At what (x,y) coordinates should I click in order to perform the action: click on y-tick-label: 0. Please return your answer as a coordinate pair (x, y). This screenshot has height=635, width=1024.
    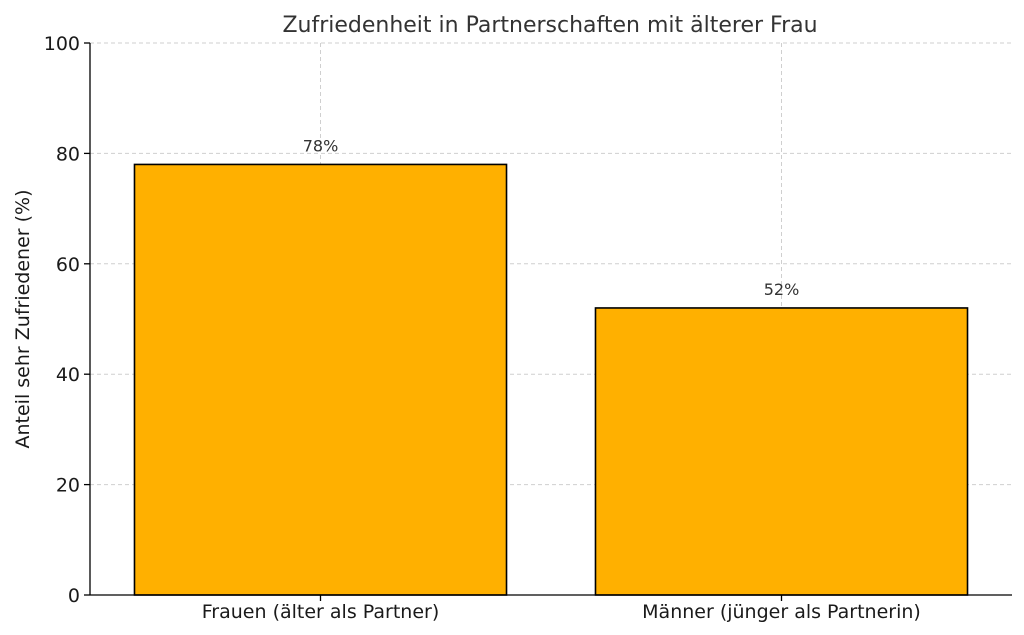
    Looking at the image, I should click on (74, 596).